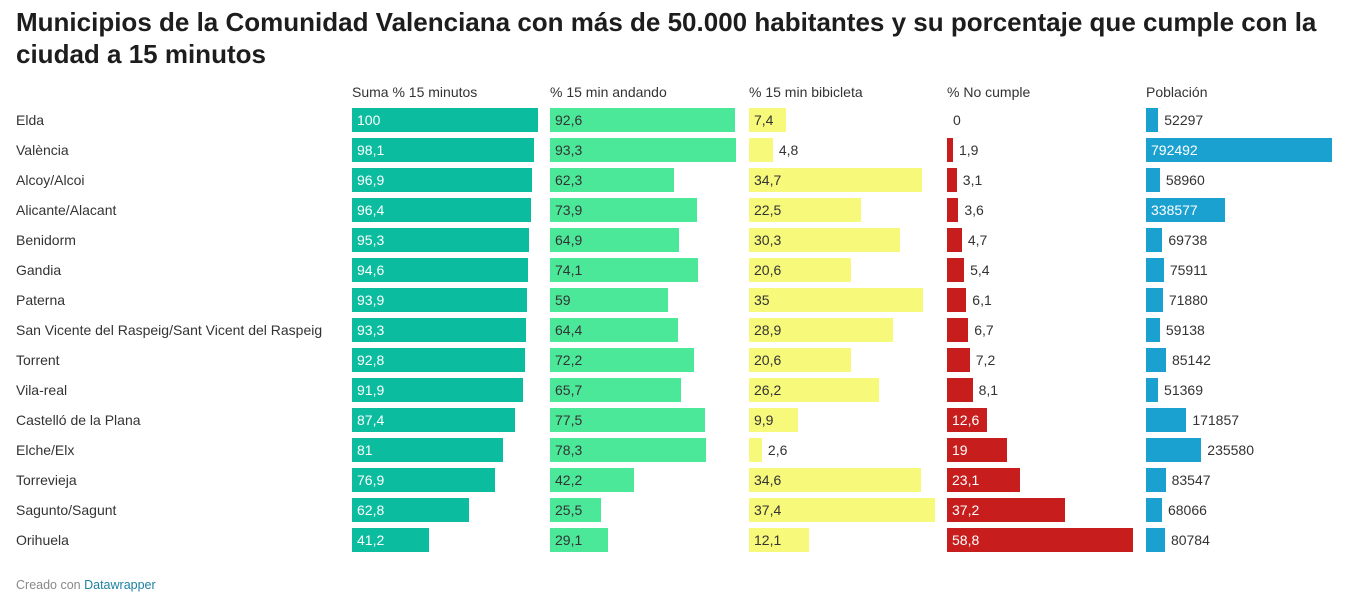  Describe the element at coordinates (768, 390) in the screenshot. I see `data-label: 26,2` at that location.